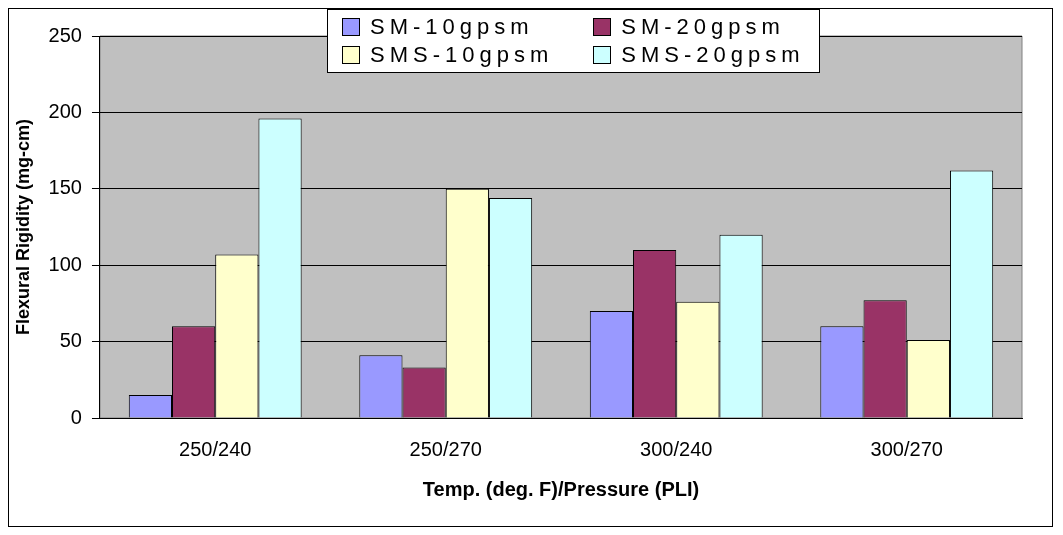  Describe the element at coordinates (70, 340) in the screenshot. I see `y-tick-label: 50` at that location.